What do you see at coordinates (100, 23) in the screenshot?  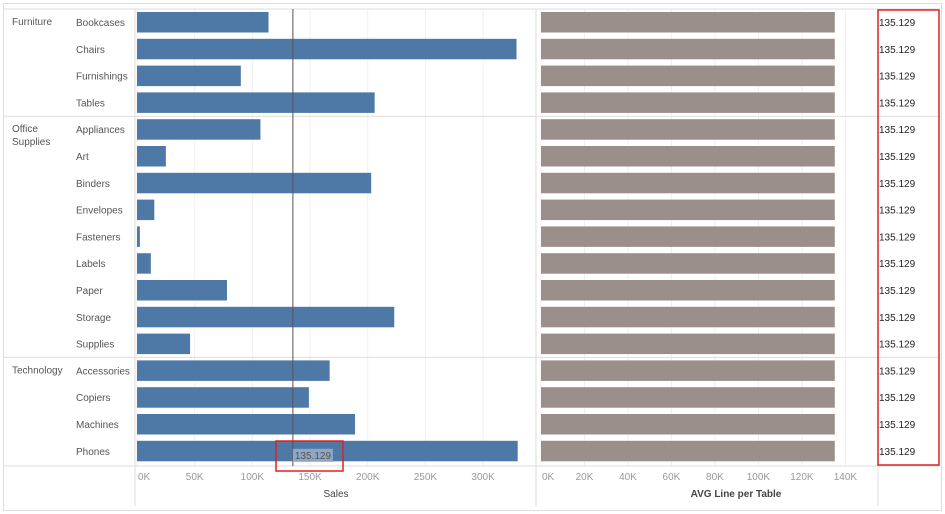 I see `category-label: Bookcases` at bounding box center [100, 23].